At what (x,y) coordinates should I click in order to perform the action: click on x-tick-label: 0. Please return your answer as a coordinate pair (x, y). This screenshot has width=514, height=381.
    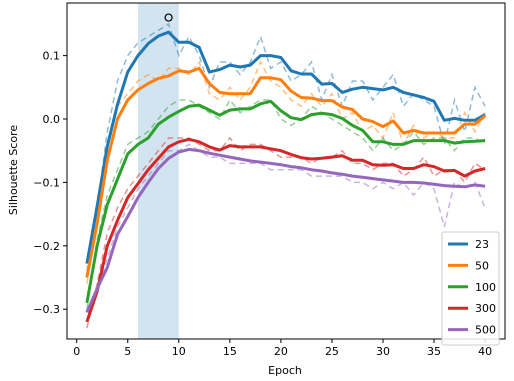
    Looking at the image, I should click on (76, 351).